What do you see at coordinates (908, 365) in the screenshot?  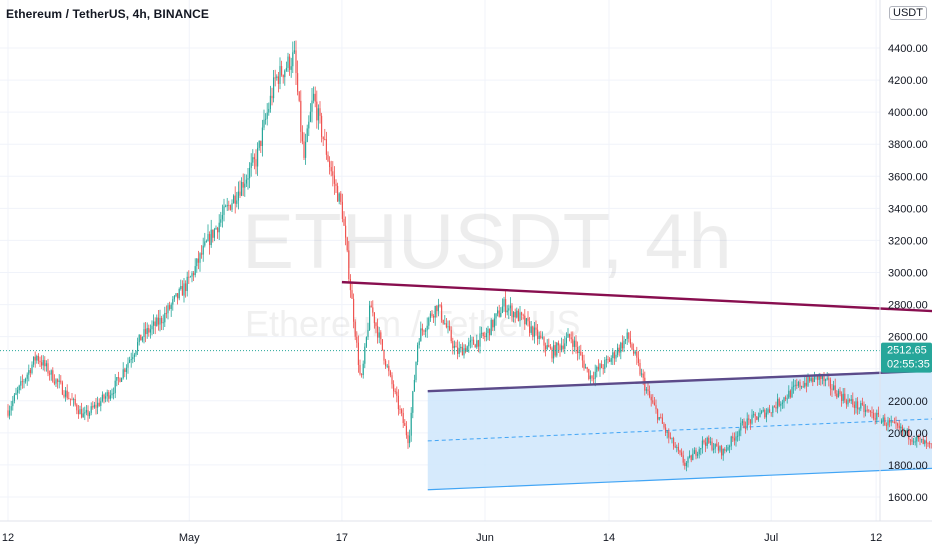 I see `bar-countdown: 02:55:35` at bounding box center [908, 365].